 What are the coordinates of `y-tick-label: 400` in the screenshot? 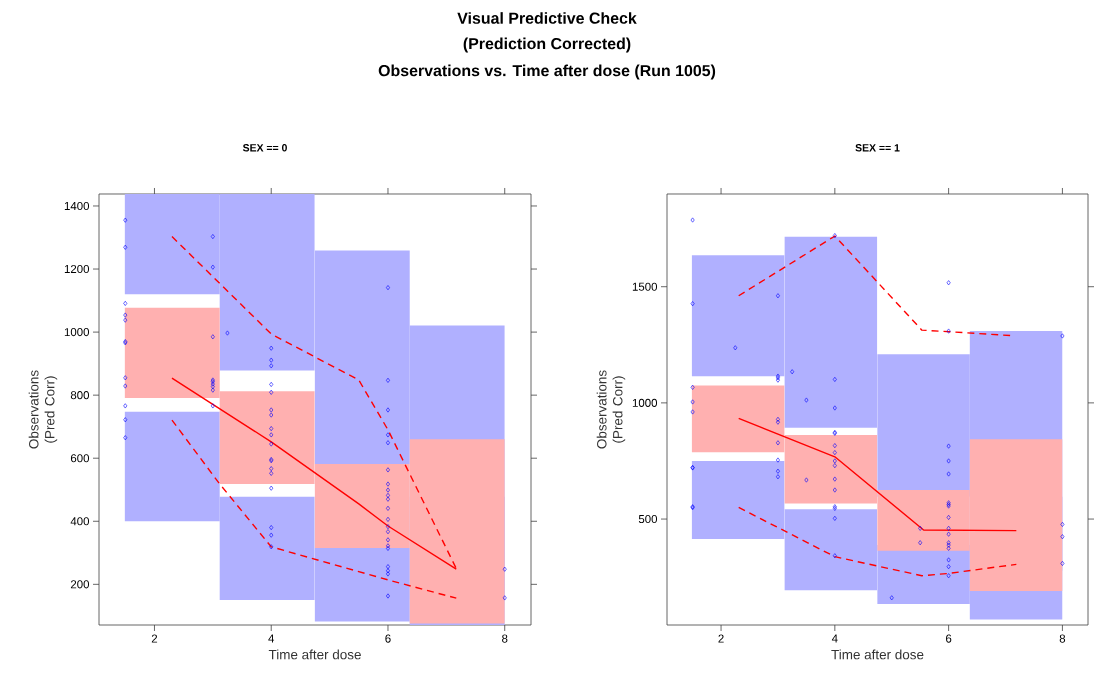 It's located at (80, 521).